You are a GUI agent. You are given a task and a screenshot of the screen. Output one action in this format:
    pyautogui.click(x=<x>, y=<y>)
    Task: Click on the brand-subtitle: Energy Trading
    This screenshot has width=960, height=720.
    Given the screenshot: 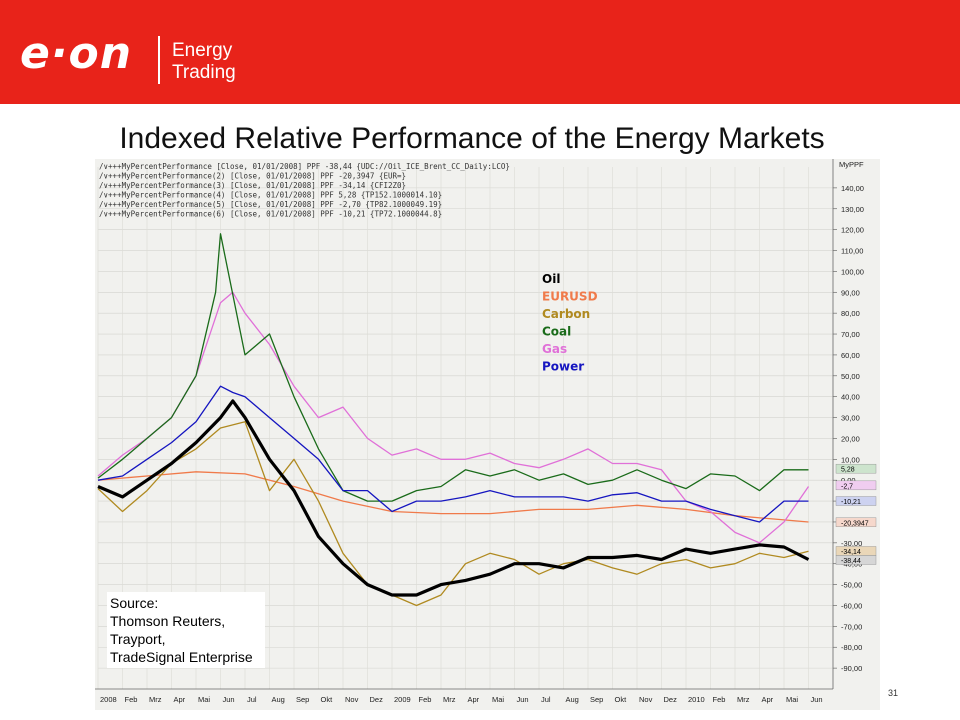 What is the action you would take?
    pyautogui.click(x=204, y=62)
    